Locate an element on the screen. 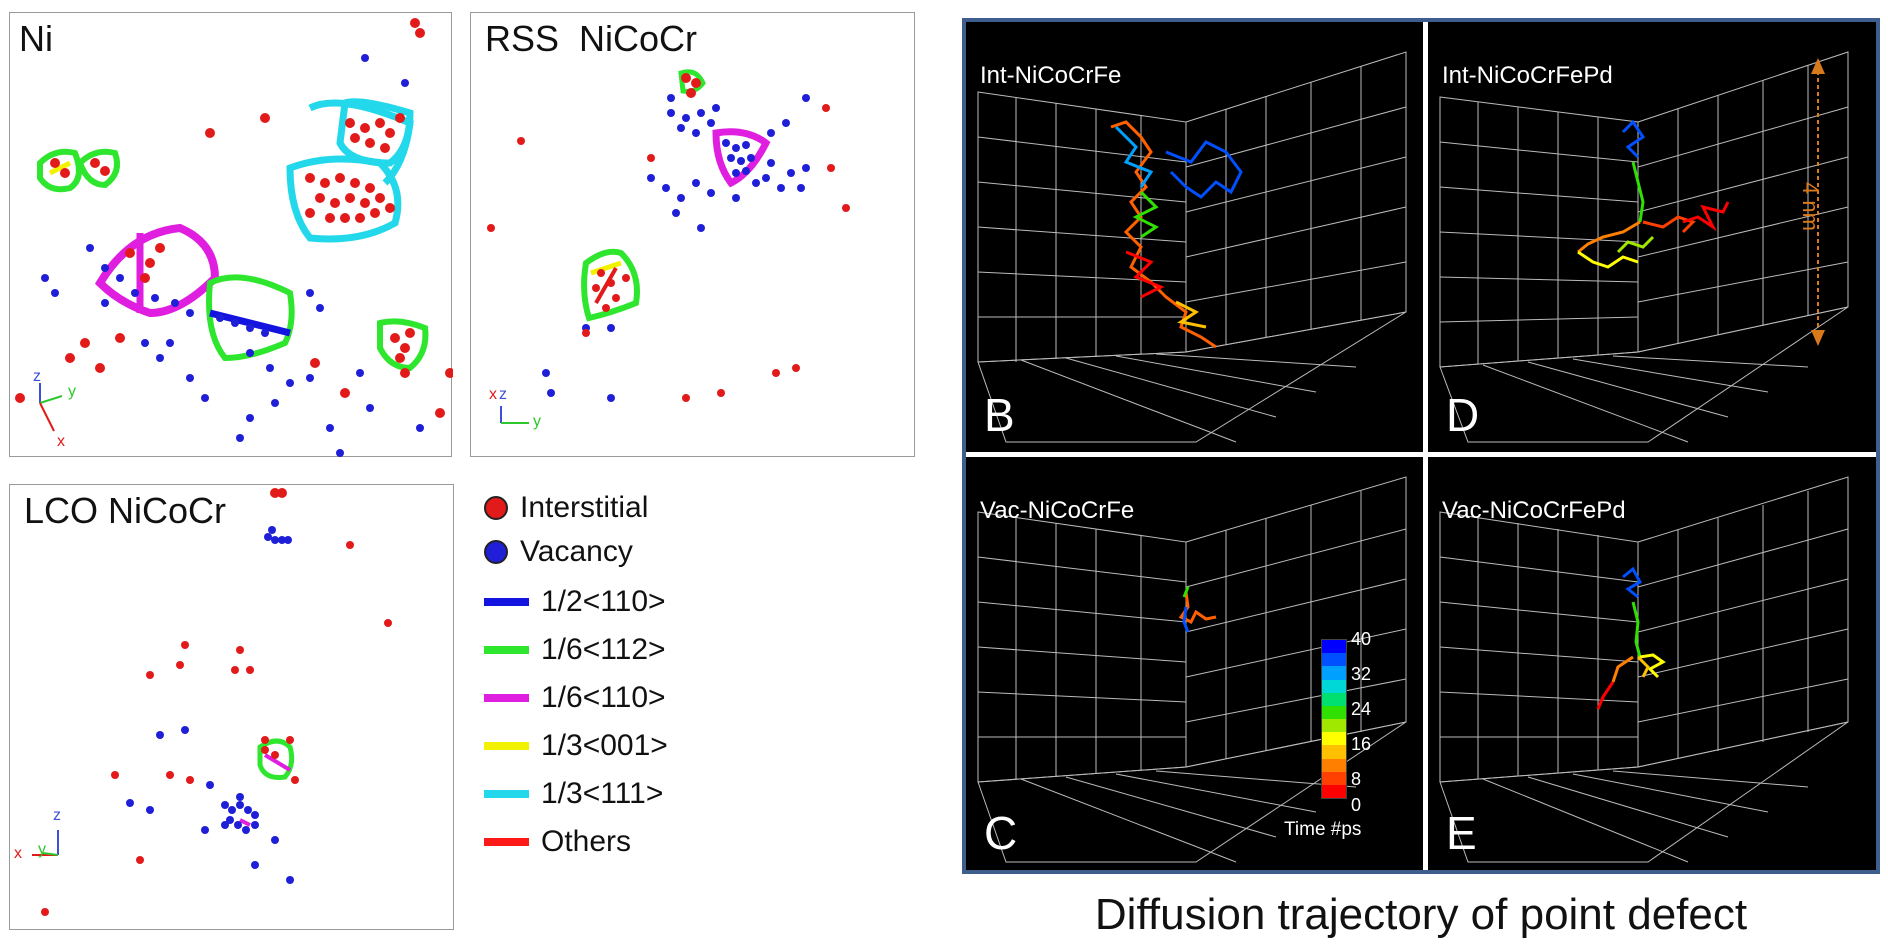 This screenshot has width=1888, height=950. lco-atom-map is located at coordinates (212, 702).